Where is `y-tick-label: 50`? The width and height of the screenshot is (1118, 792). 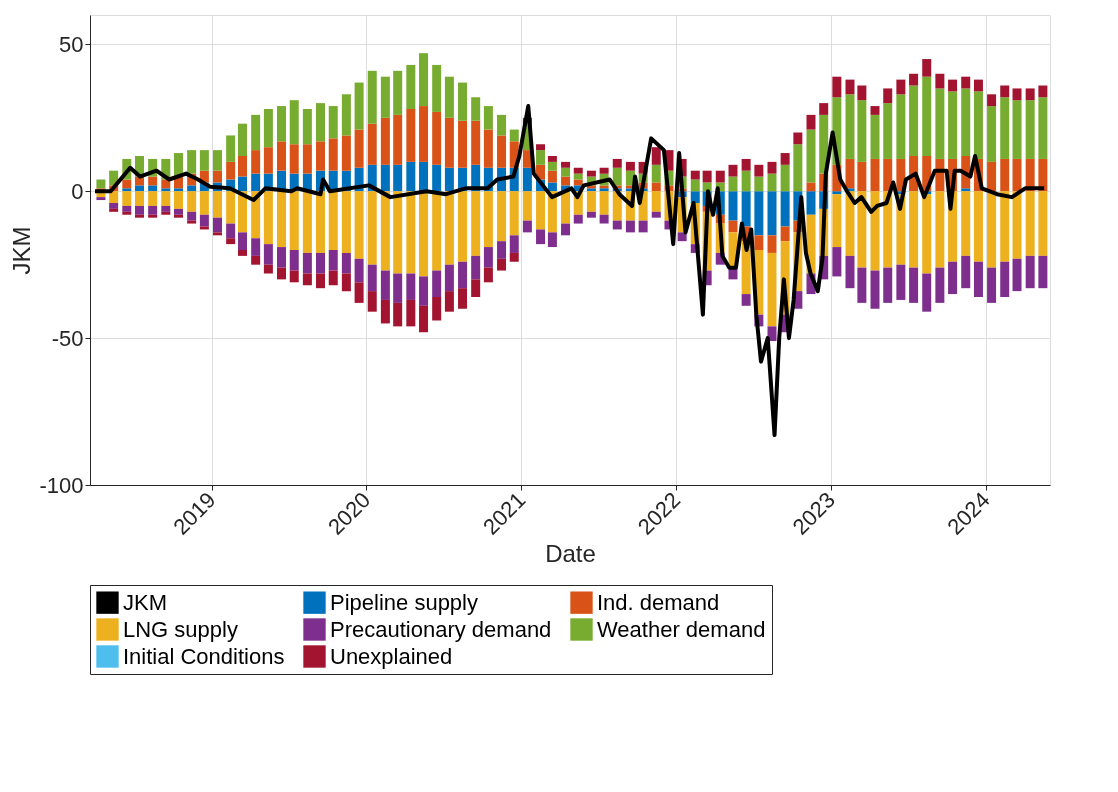
y-tick-label: 50 is located at coordinates (71, 44).